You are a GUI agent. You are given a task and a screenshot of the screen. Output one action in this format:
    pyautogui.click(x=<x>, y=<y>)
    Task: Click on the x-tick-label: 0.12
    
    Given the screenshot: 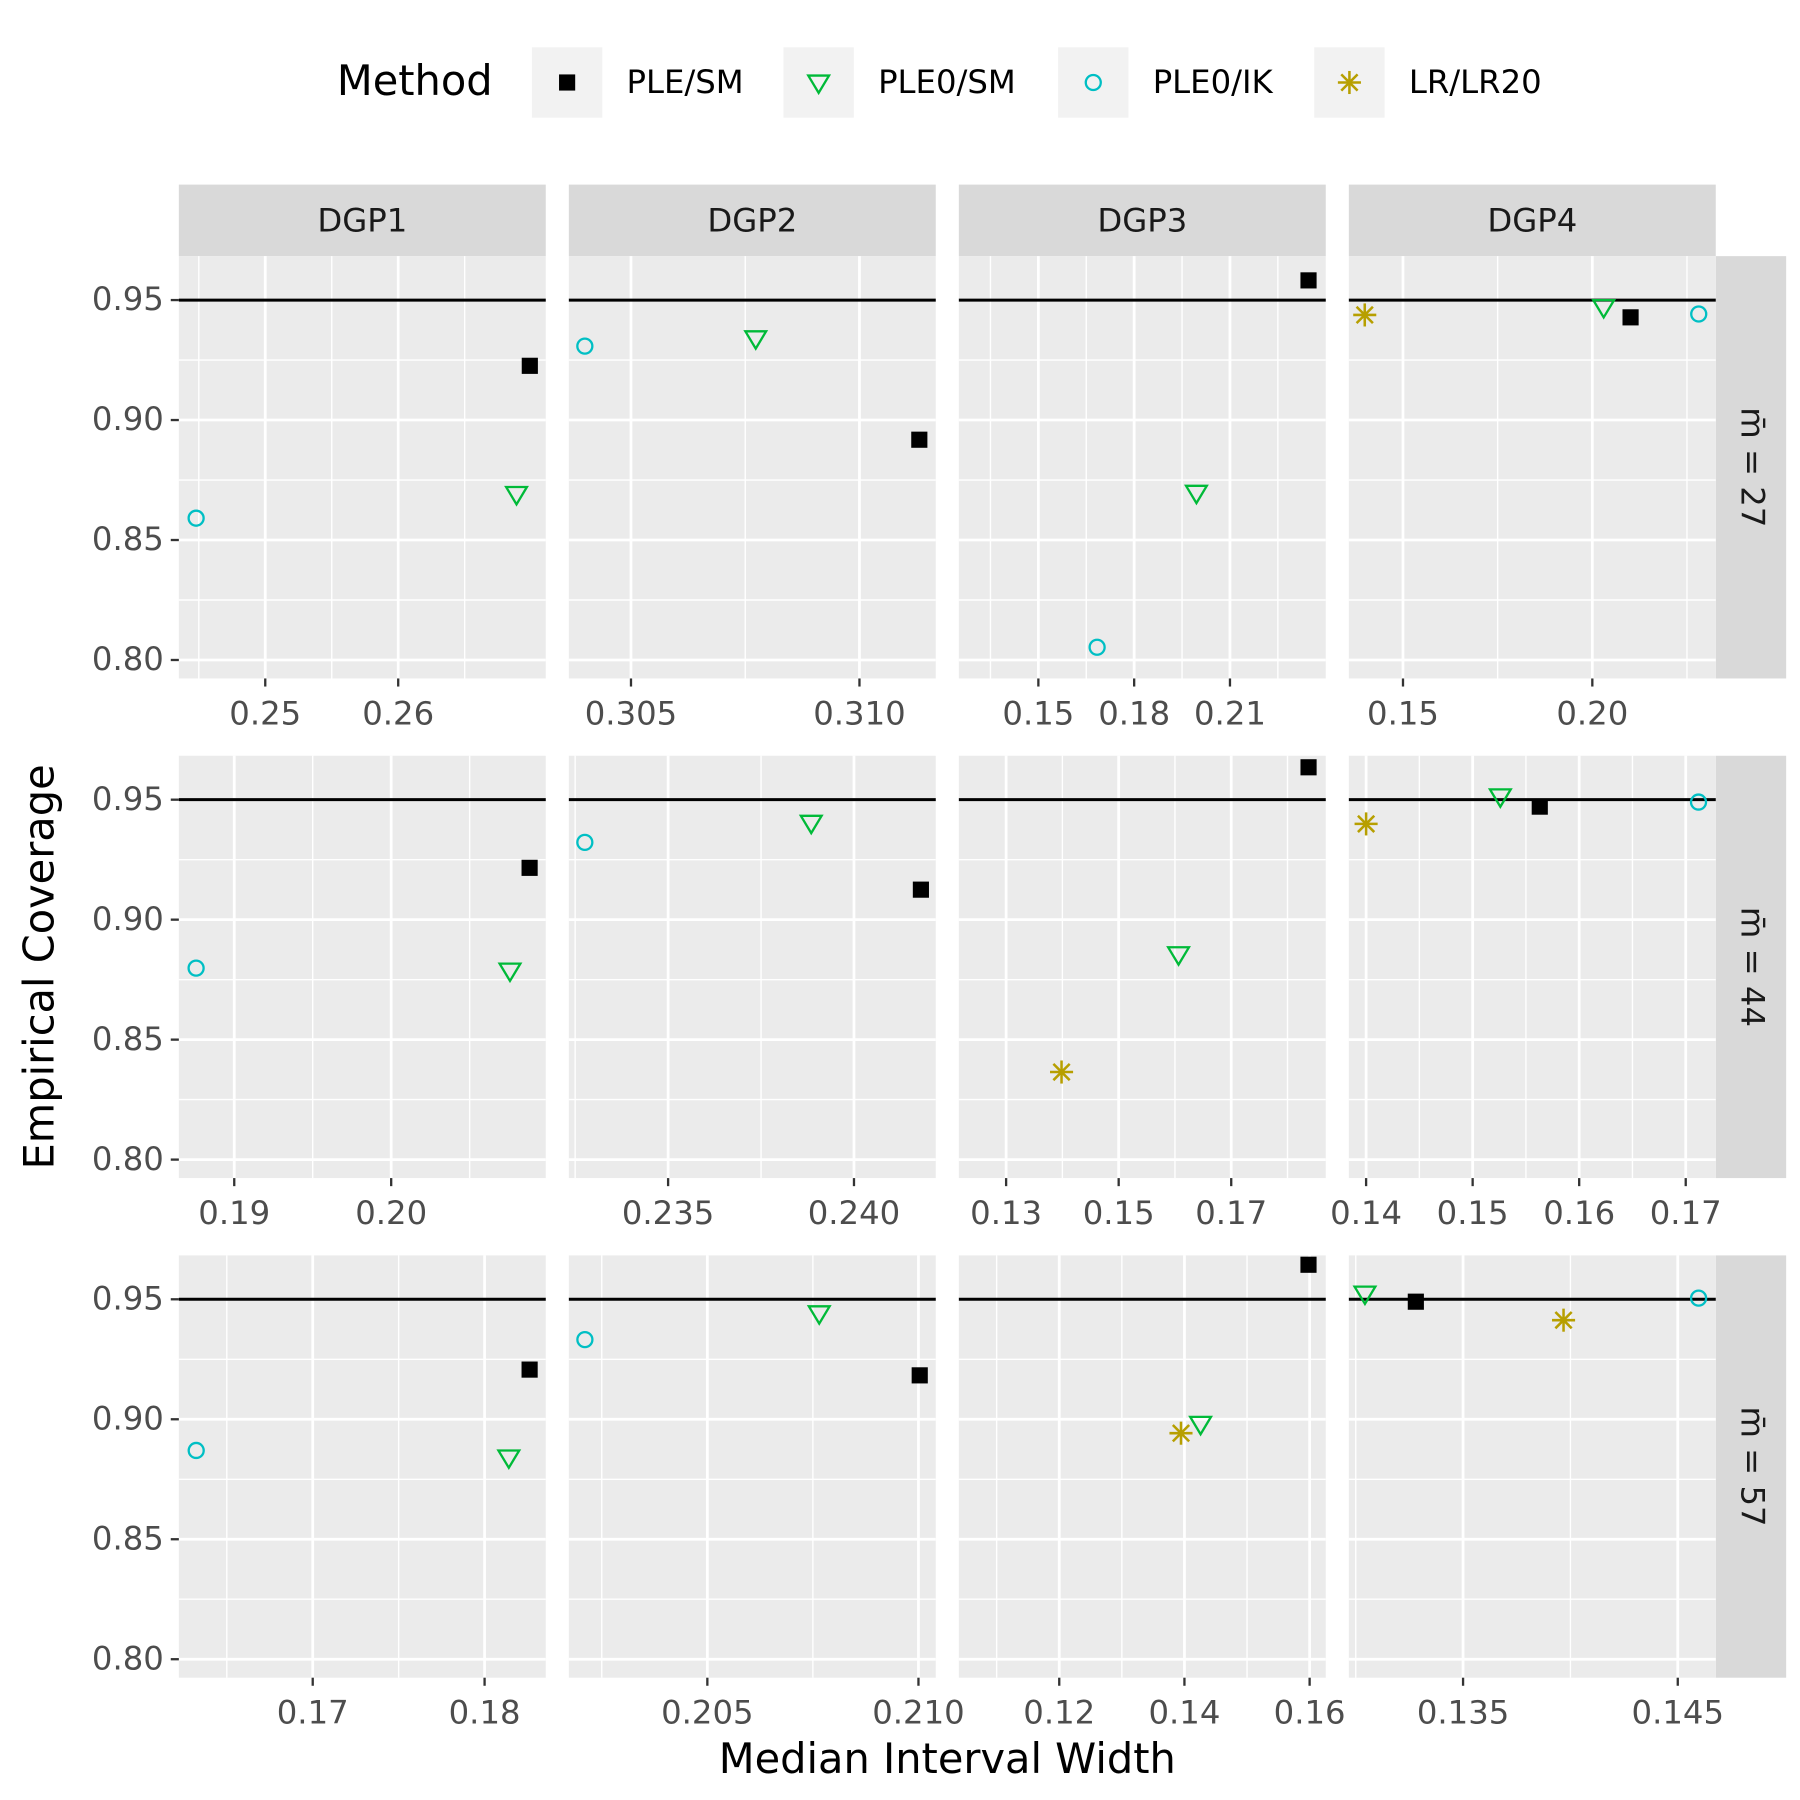 What is the action you would take?
    pyautogui.click(x=1059, y=1713)
    